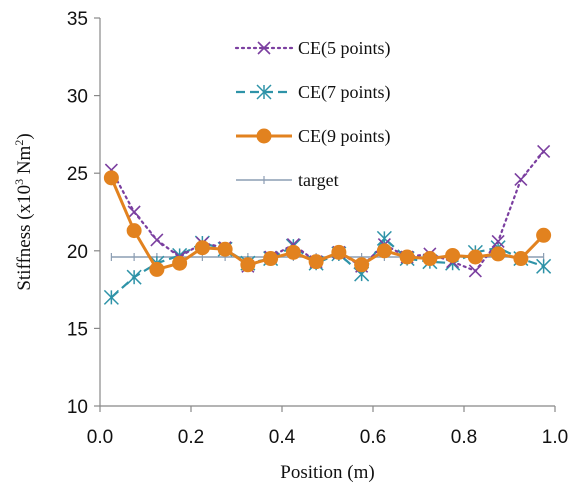 Image resolution: width=568 pixels, height=486 pixels. I want to click on x-tick-label: 0.8, so click(464, 437).